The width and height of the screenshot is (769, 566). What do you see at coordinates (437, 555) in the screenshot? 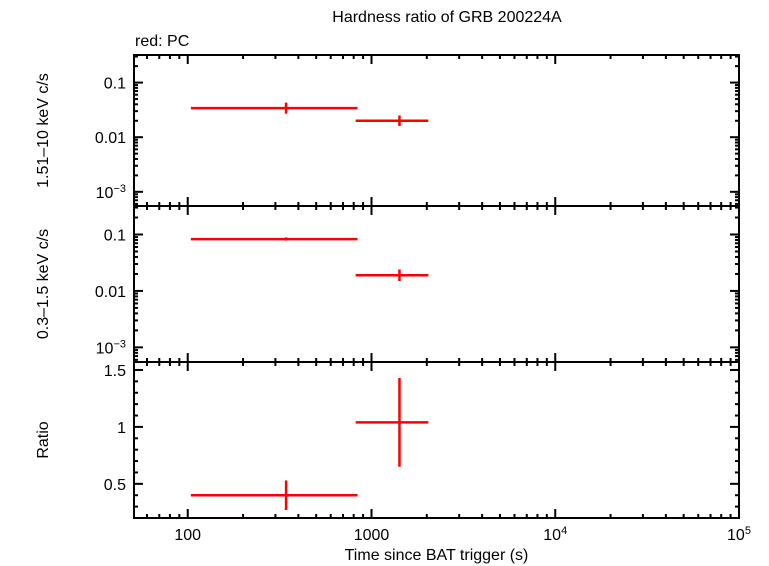
I see `x-axis-label: Time since BAT trigger (s)` at bounding box center [437, 555].